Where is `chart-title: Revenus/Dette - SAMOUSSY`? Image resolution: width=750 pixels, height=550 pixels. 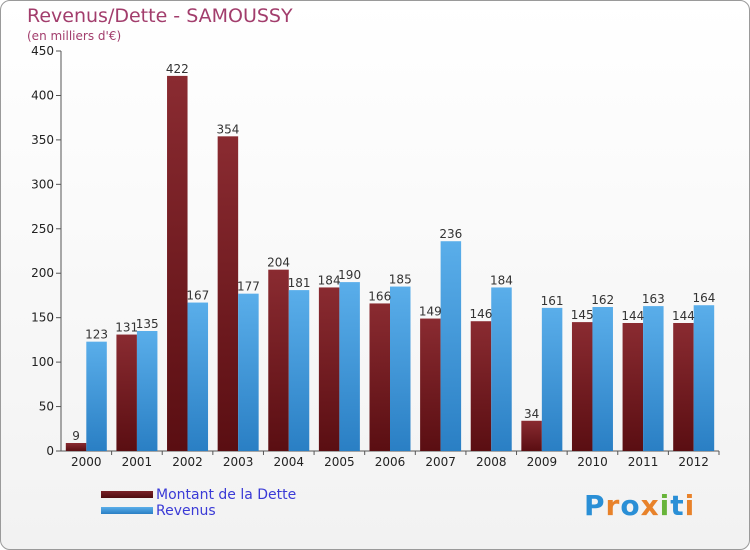
chart-title: Revenus/Dette - SAMOUSSY is located at coordinates (160, 16).